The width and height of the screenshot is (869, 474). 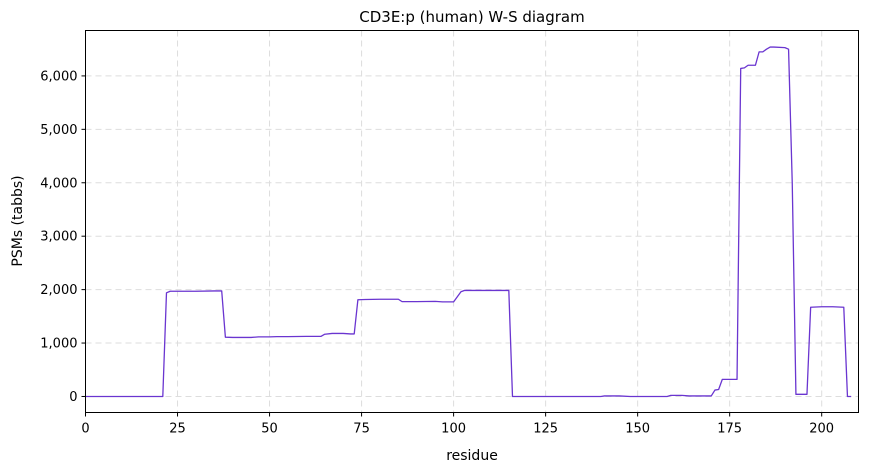 I want to click on x-tick-label: 150, so click(x=637, y=429).